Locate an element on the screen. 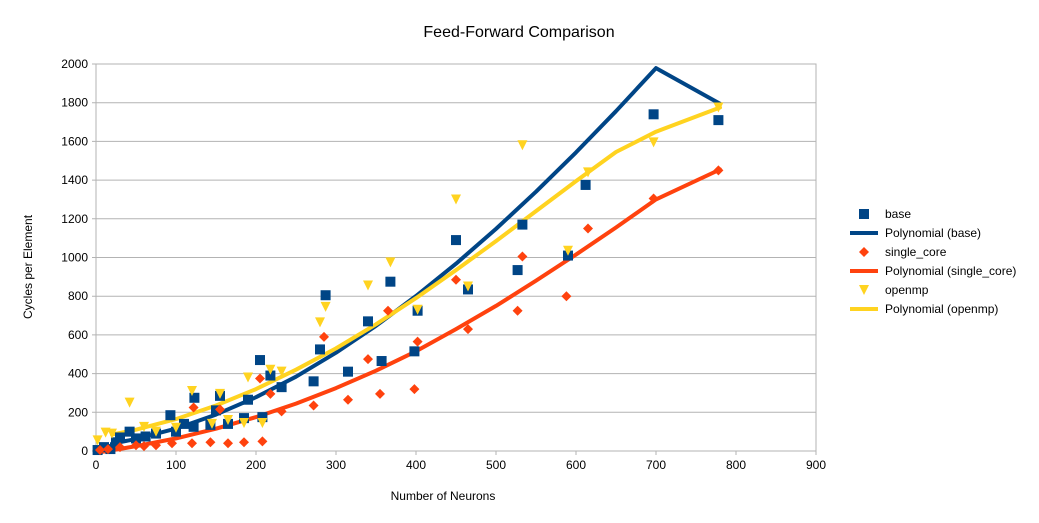 Image resolution: width=1039 pixels, height=523 pixels. y-tick-label: 1200 is located at coordinates (74, 219).